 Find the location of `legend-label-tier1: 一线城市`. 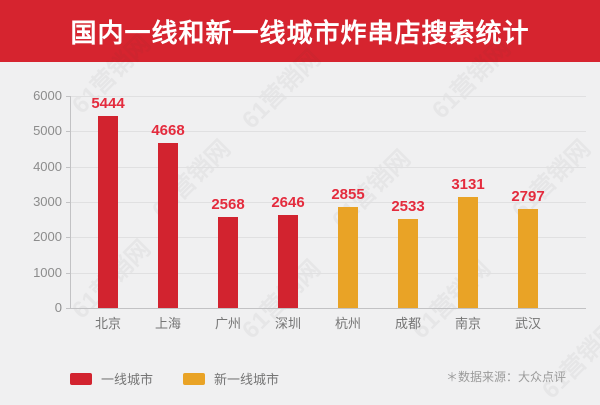

legend-label-tier1: 一线城市 is located at coordinates (127, 379).